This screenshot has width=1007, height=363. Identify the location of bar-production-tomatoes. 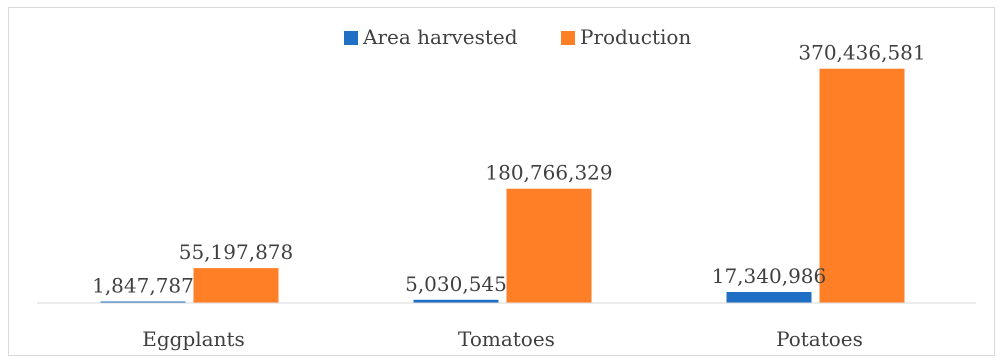
(549, 245).